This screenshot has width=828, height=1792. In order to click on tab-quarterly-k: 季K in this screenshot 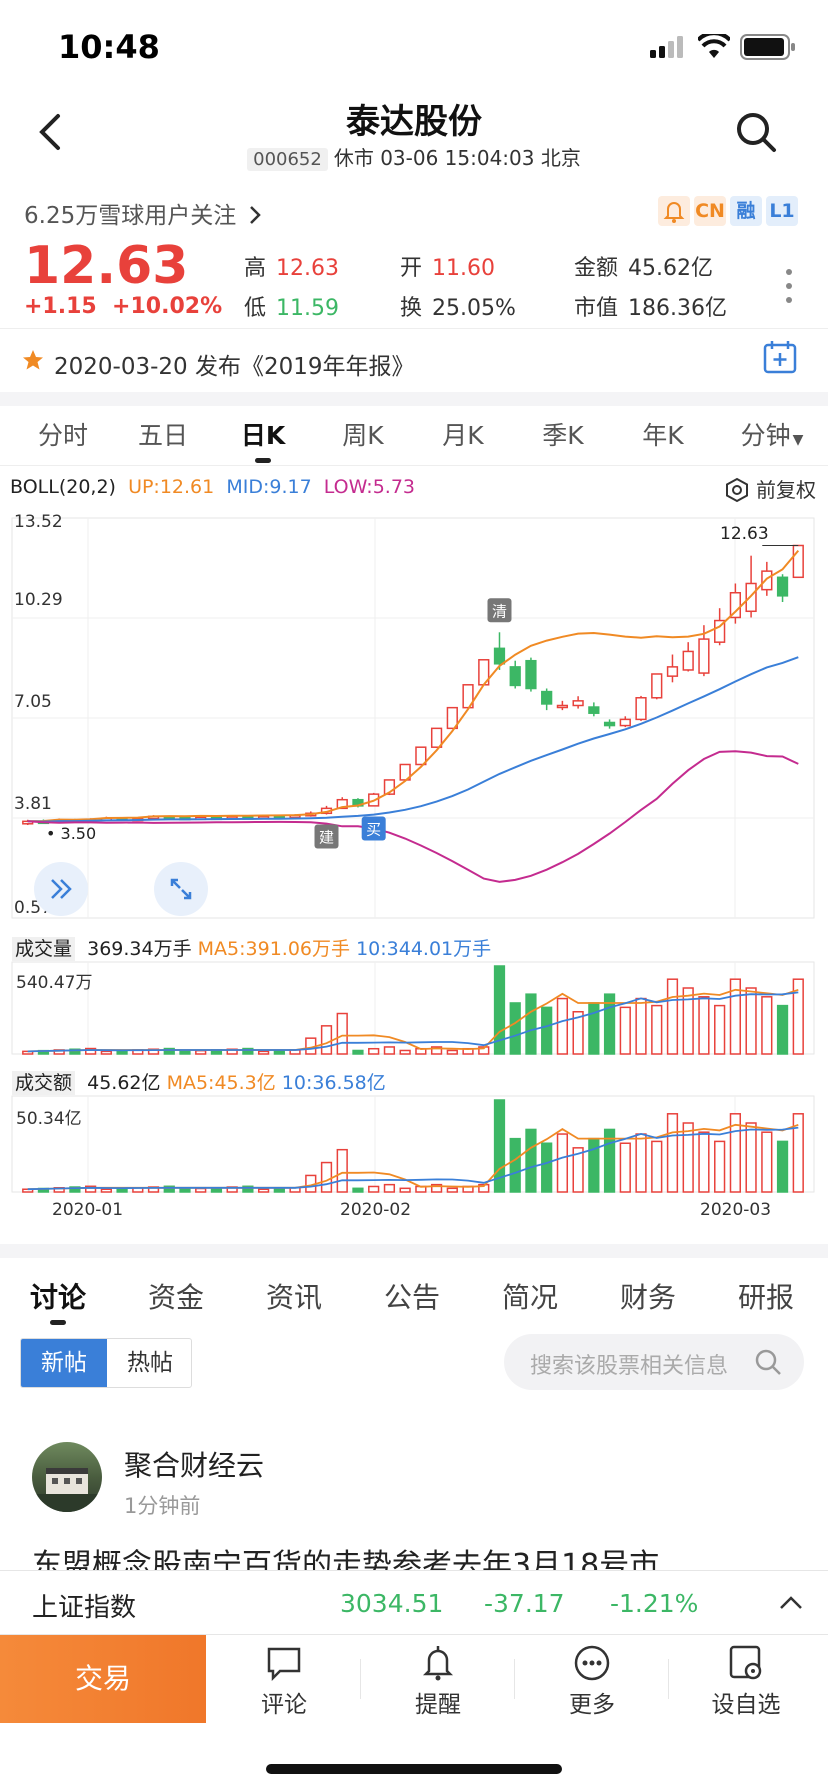, I will do `click(563, 435)`.